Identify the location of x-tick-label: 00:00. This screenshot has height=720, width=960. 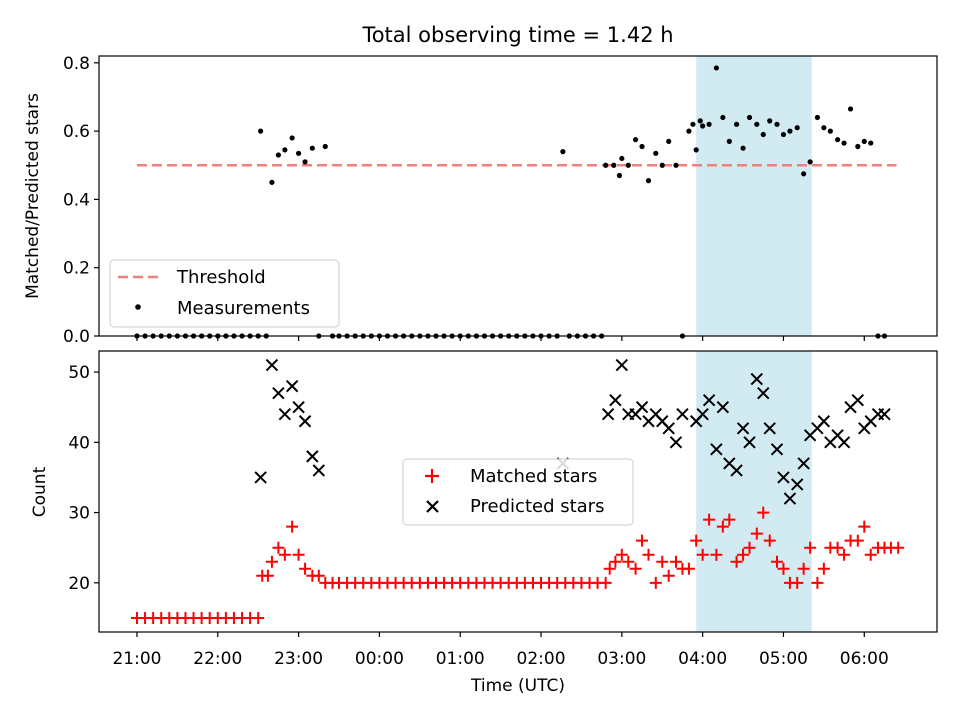
(379, 659).